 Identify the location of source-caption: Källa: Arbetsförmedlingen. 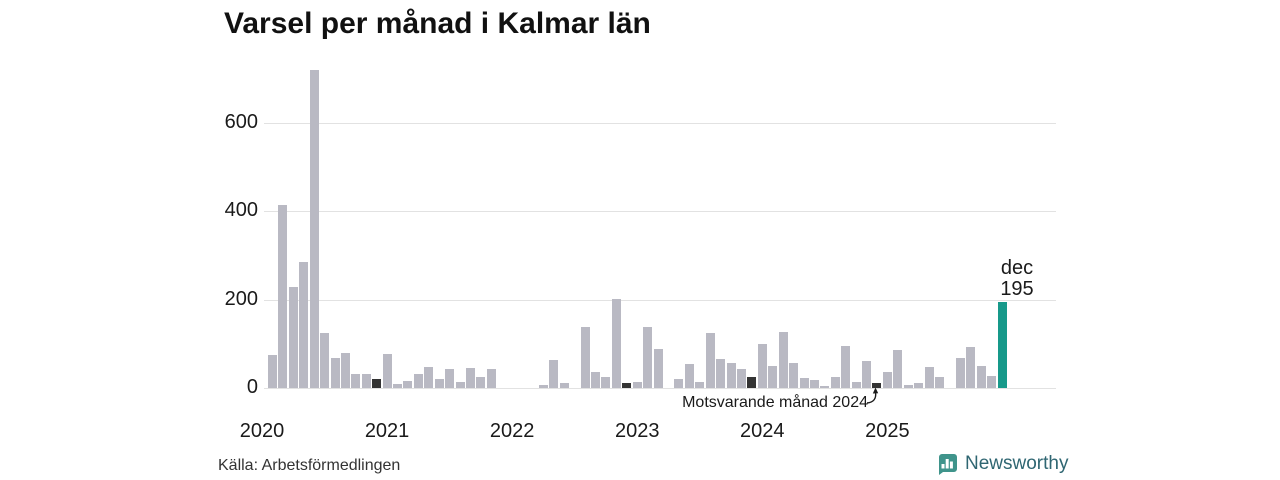
(309, 465).